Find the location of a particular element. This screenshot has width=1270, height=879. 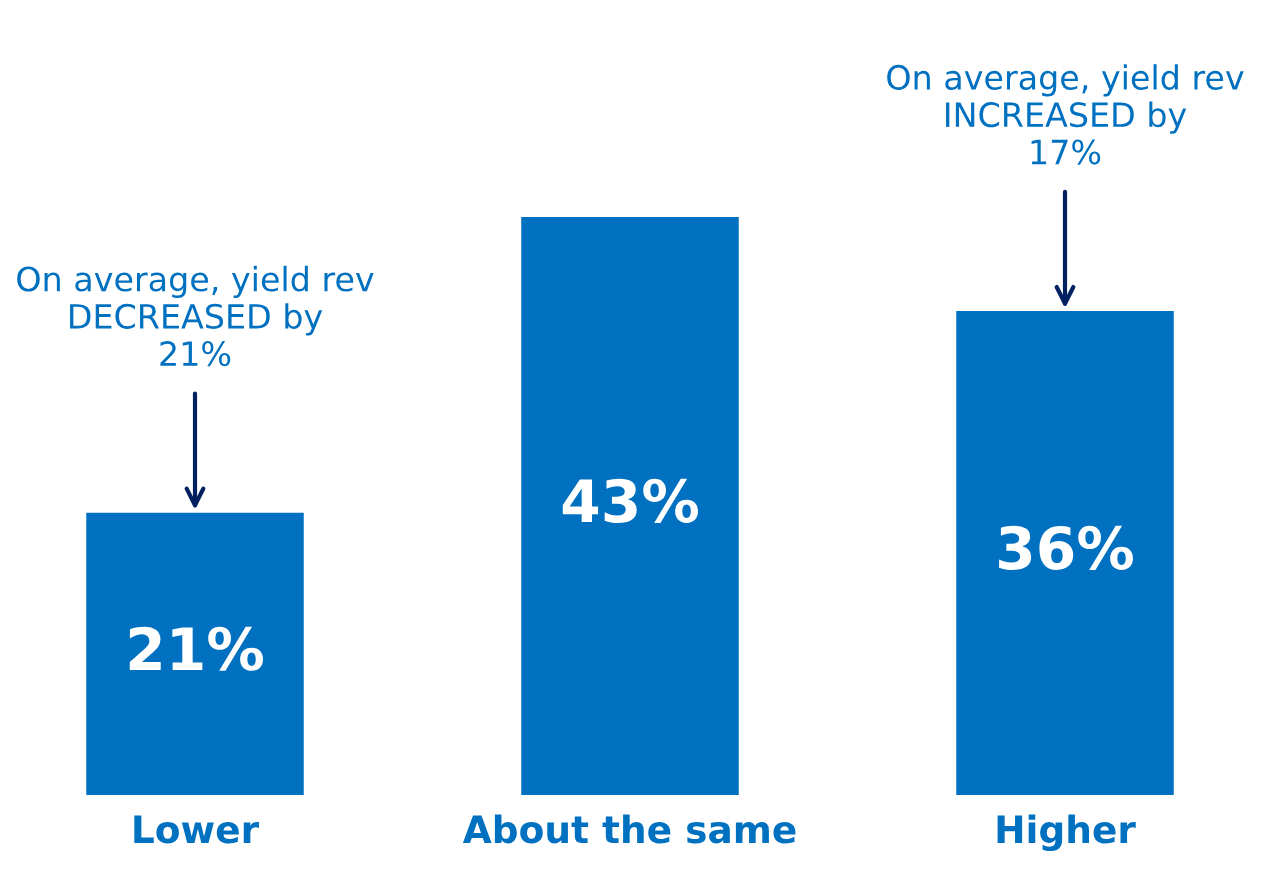

data-label: 21% is located at coordinates (196, 648).